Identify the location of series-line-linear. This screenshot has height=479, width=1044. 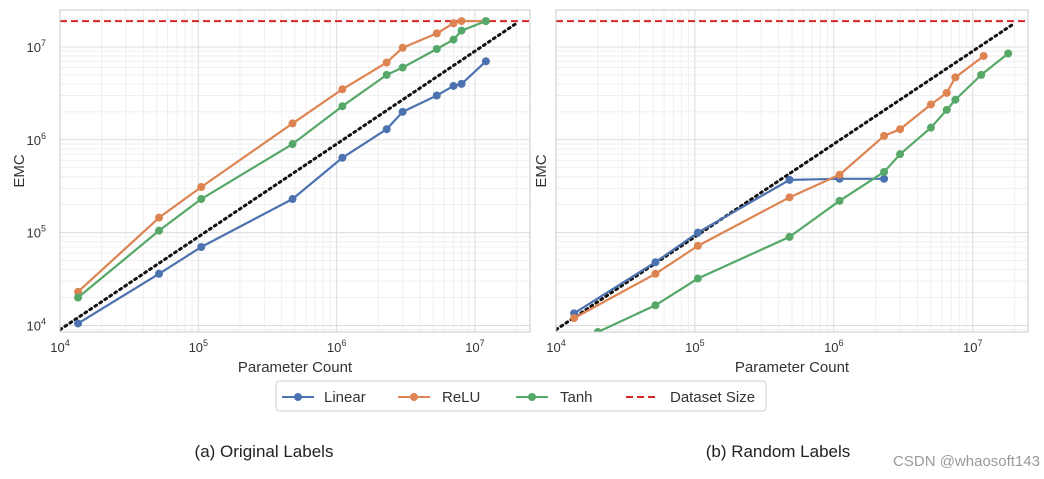
(729, 246).